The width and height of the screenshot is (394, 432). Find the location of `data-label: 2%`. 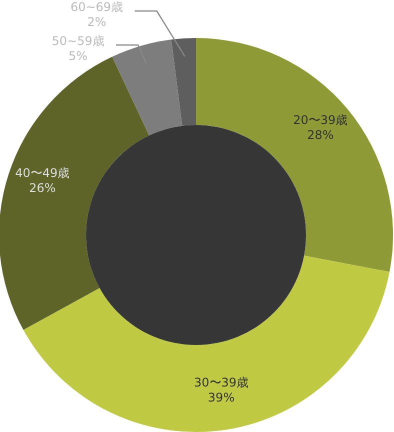

data-label: 2% is located at coordinates (96, 22).